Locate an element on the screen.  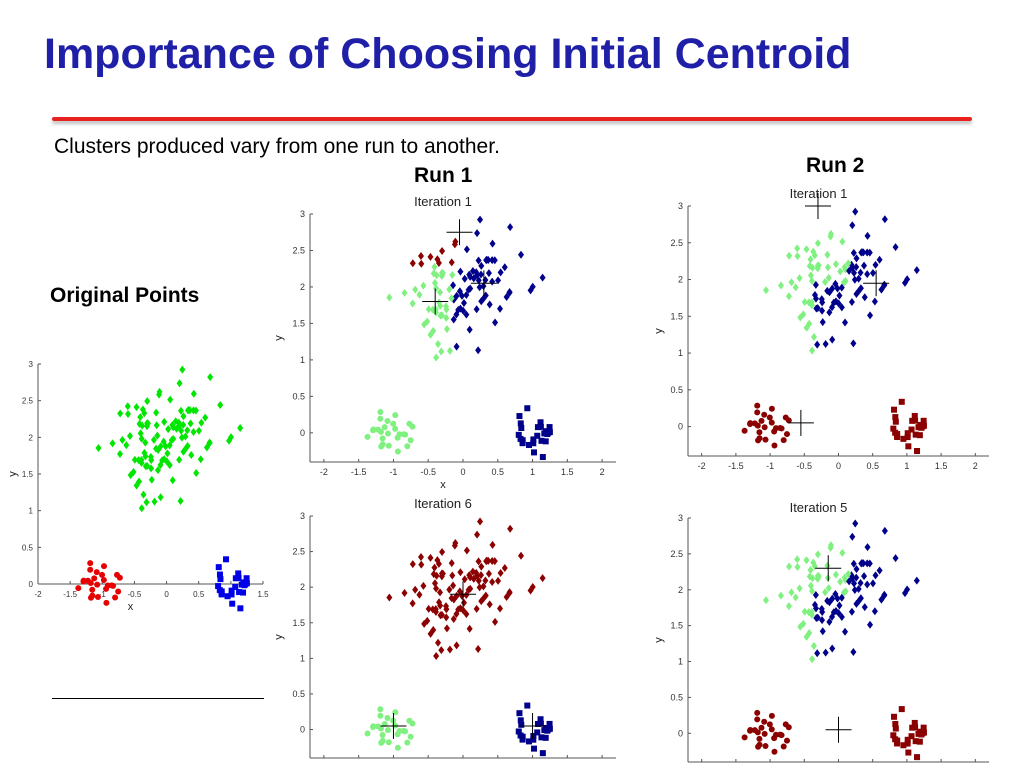
original-points-plot: 00.511.522.53-2-1.5-1-0.500.511.5xy is located at coordinates (136, 489).